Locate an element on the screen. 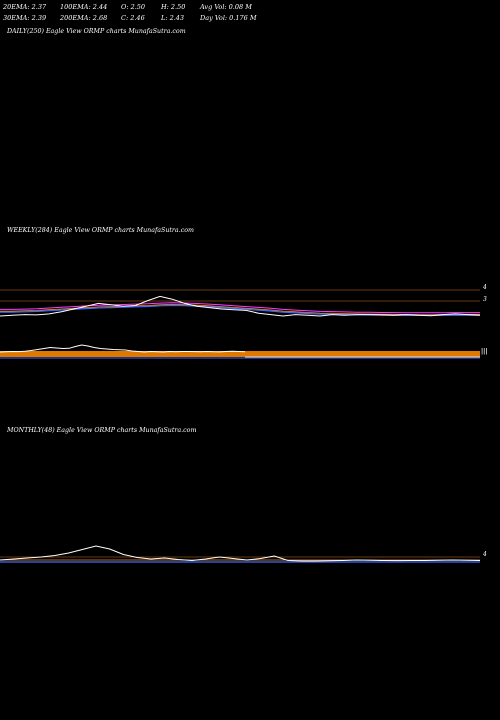  ema20-value: 20EMA: 2.37 is located at coordinates (25, 7).